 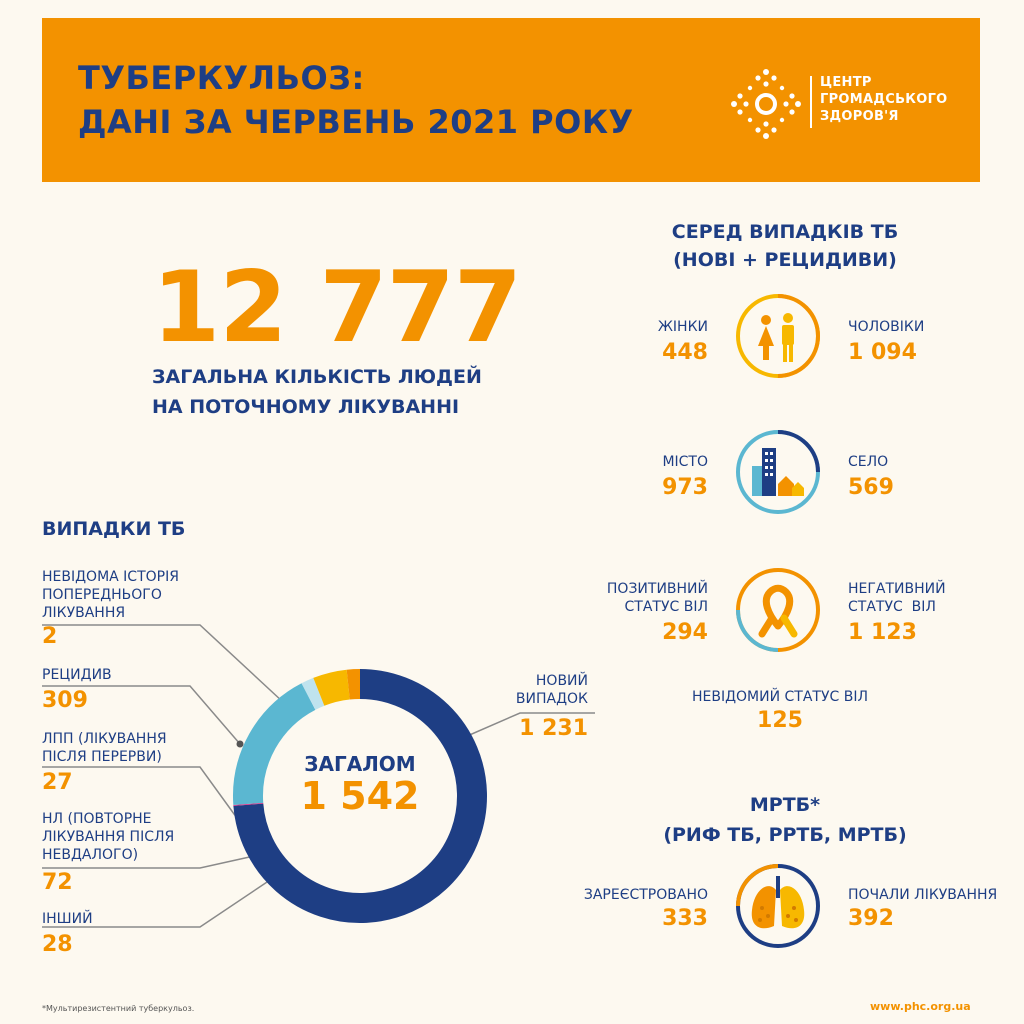 What do you see at coordinates (871, 487) in the screenshot?
I see `village-value: 569` at bounding box center [871, 487].